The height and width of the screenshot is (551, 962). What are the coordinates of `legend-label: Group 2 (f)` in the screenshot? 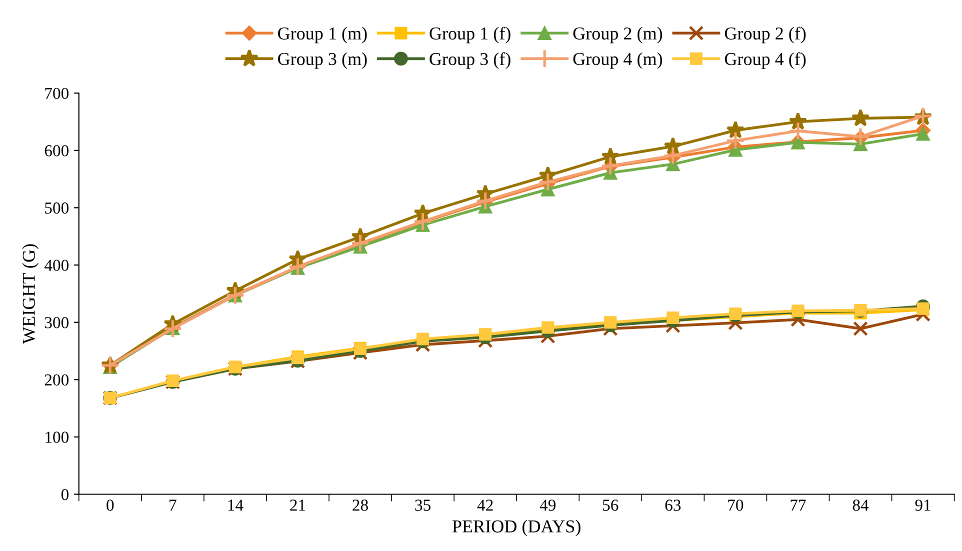 It's located at (765, 35).